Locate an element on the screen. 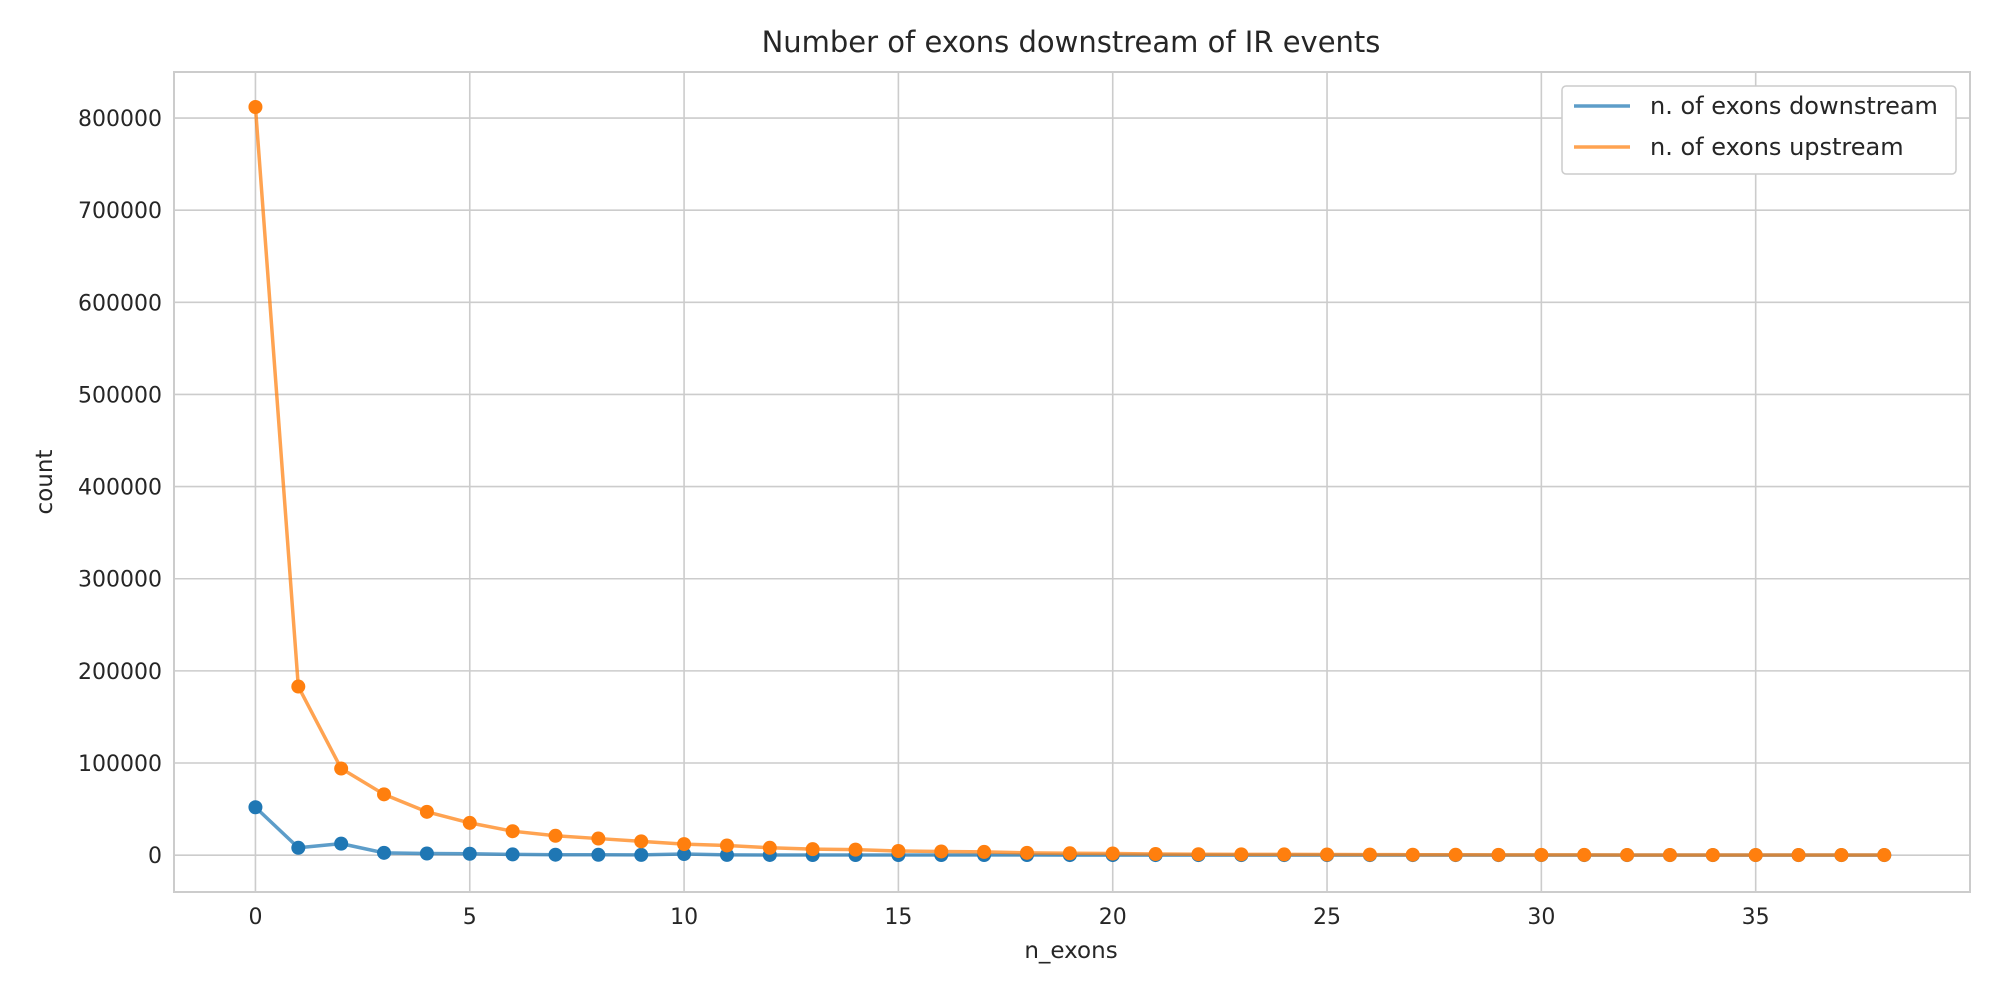 This screenshot has width=2000, height=1000. y-axis-label: count is located at coordinates (45, 482).